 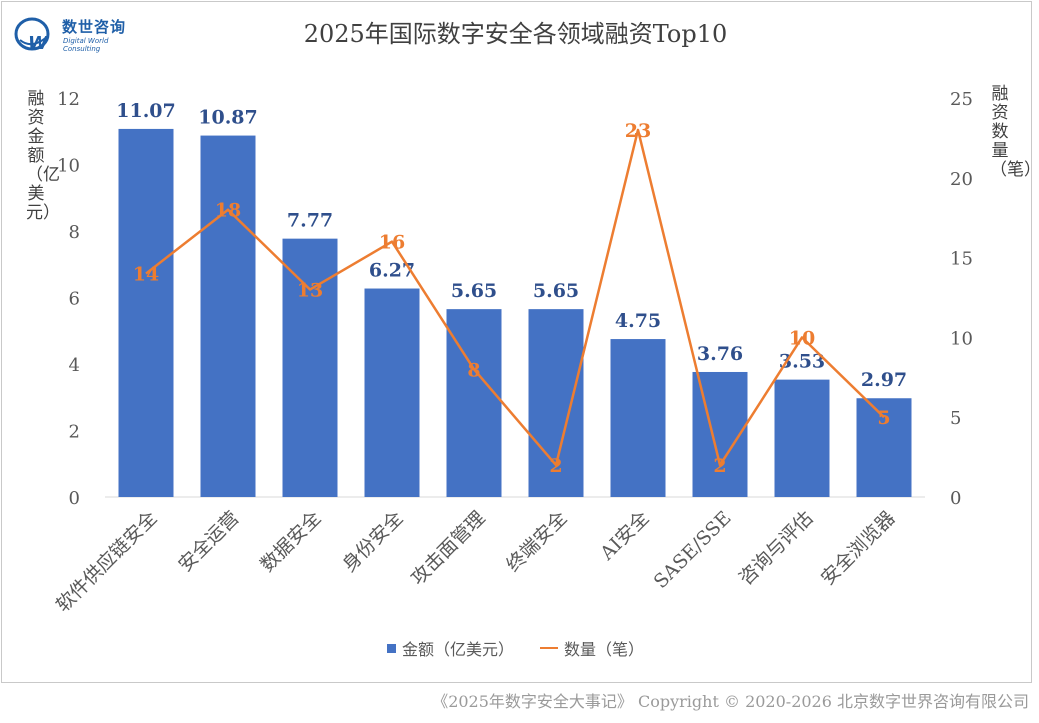 What do you see at coordinates (858, 548) in the screenshot?
I see `category-label: 安全浏览器` at bounding box center [858, 548].